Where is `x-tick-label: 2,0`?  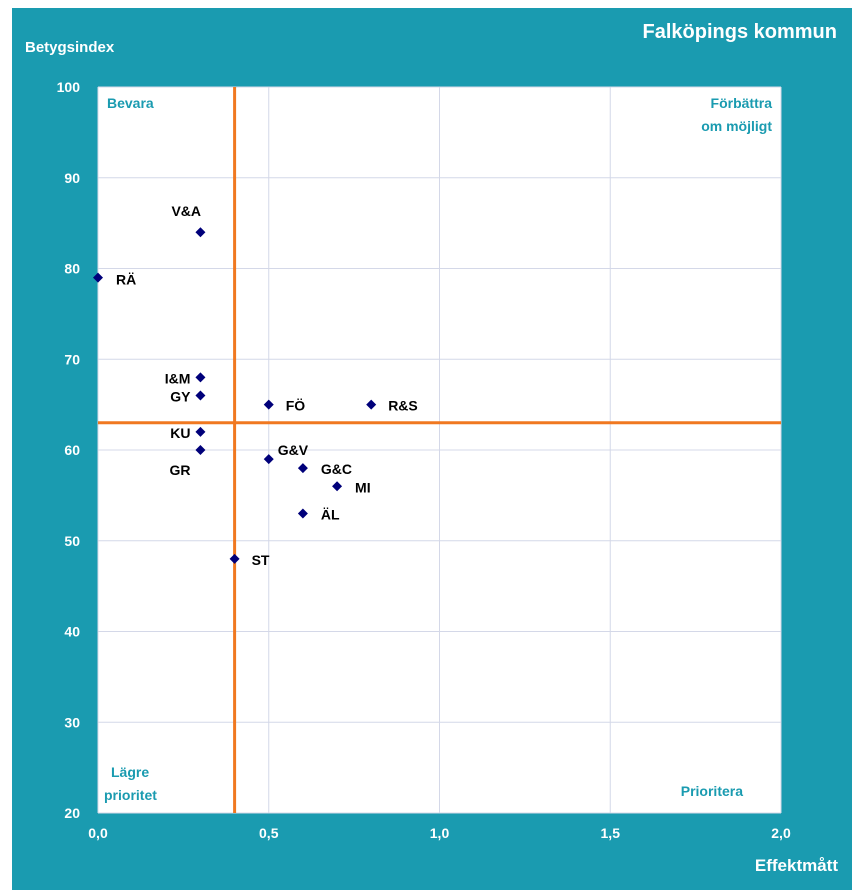
x-tick-label: 2,0 is located at coordinates (781, 833).